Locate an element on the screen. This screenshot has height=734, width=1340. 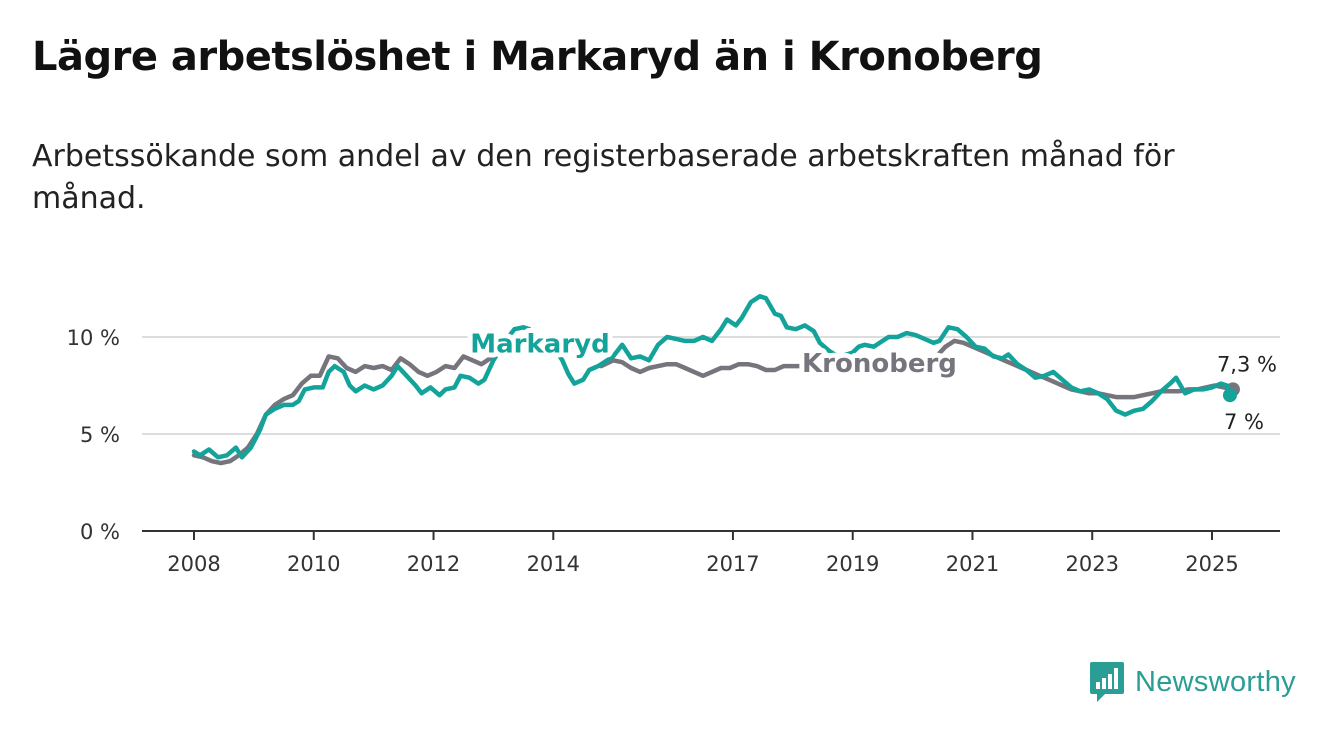
x-tick-label: 2023 is located at coordinates (1092, 564).